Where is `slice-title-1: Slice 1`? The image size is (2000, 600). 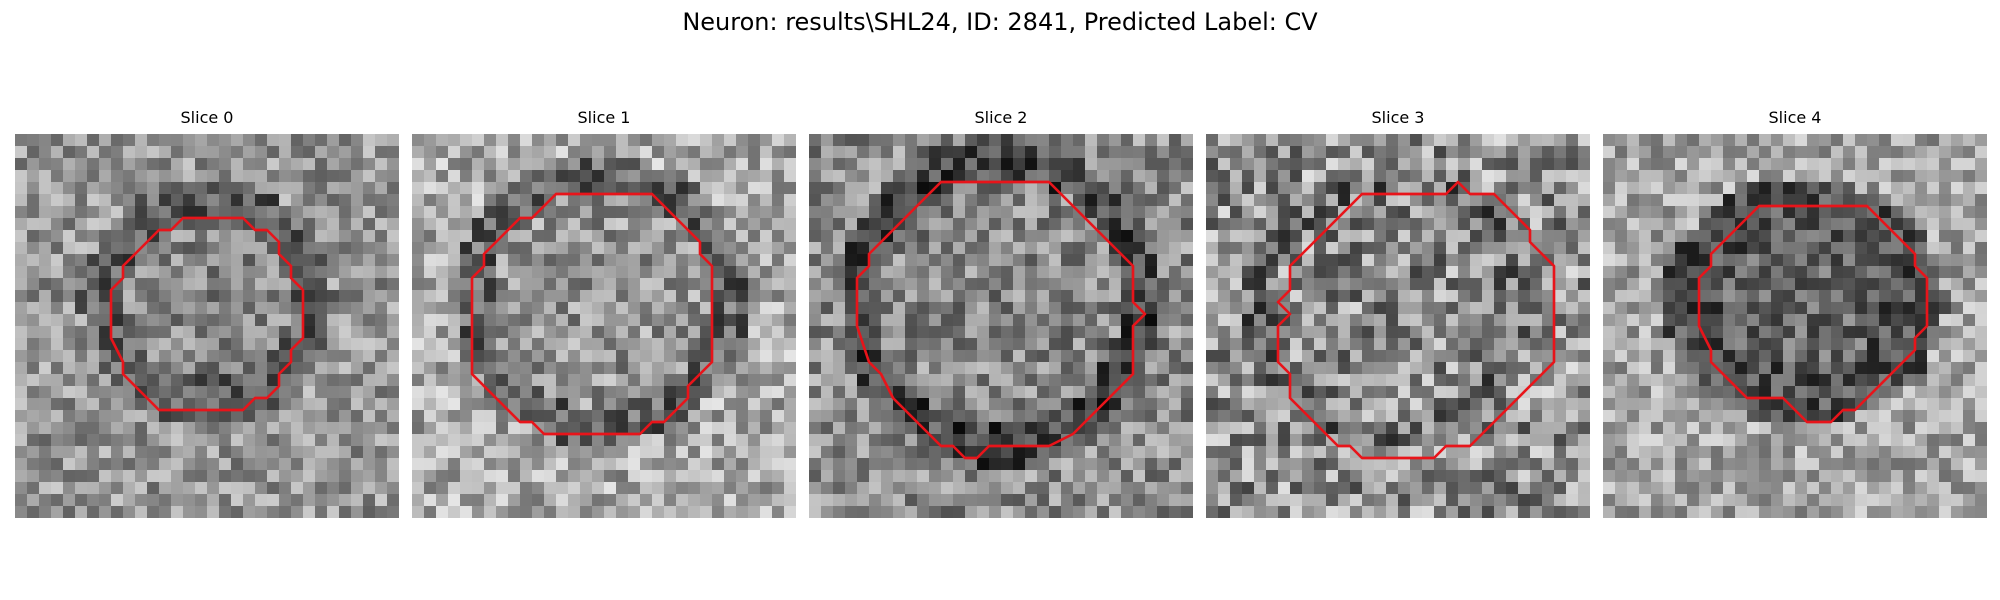 slice-title-1: Slice 1 is located at coordinates (604, 117).